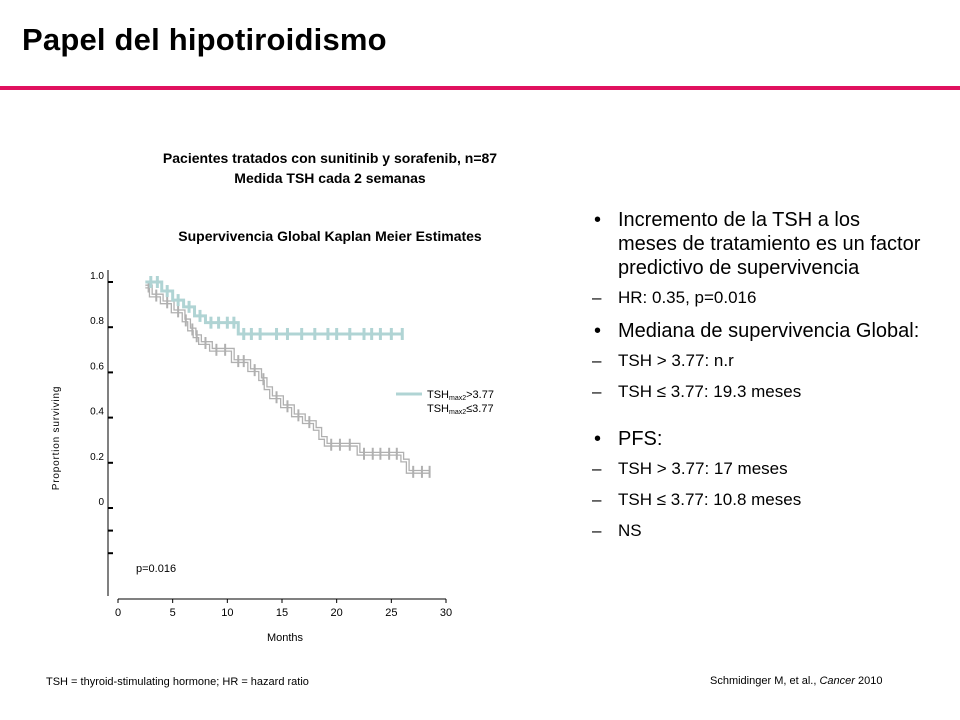  What do you see at coordinates (757, 439) in the screenshot?
I see `bullet-item: PFS:` at bounding box center [757, 439].